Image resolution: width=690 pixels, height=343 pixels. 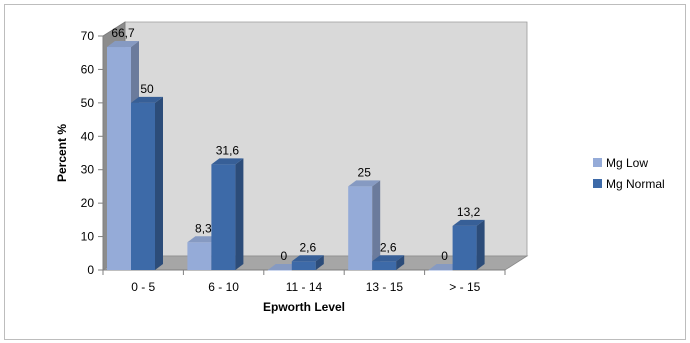 I want to click on x-tick-label: 0 - 5, so click(x=143, y=287).